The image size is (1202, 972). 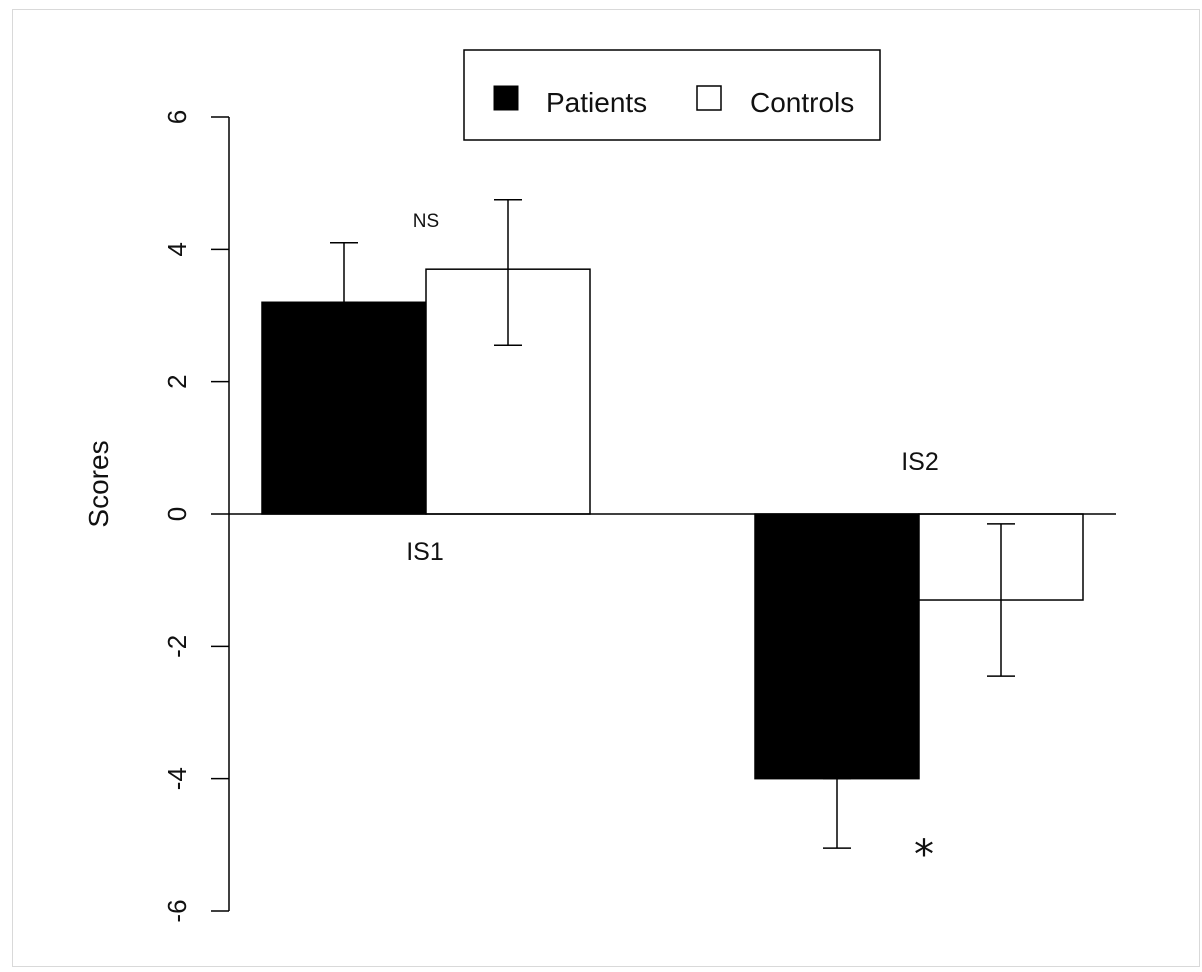 What do you see at coordinates (177, 514) in the screenshot?
I see `y-tick-label: 0` at bounding box center [177, 514].